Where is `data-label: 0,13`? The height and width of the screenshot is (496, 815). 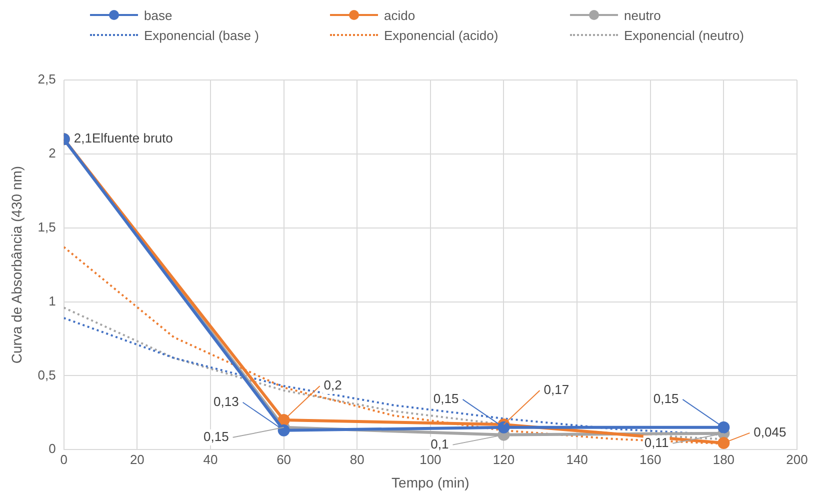 data-label: 0,13 is located at coordinates (226, 401).